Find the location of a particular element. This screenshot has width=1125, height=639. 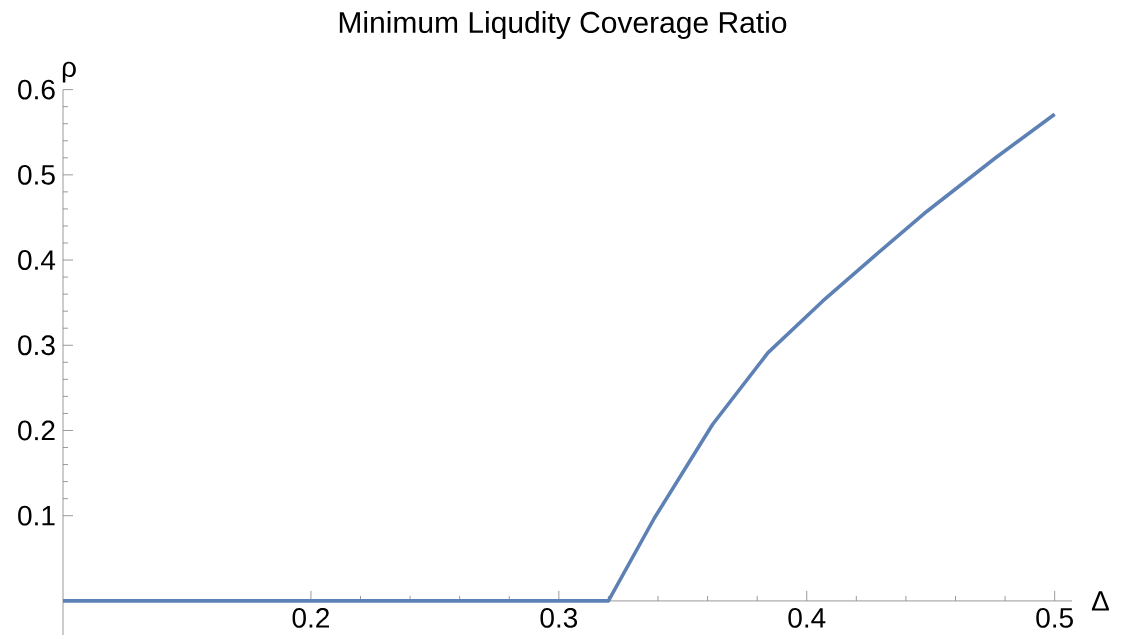

x-tick-label: 0.4 is located at coordinates (807, 617).